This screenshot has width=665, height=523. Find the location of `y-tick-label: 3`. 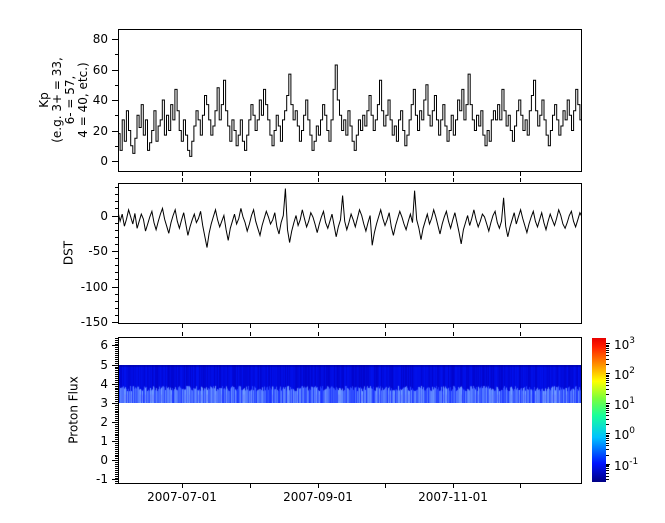

y-tick-label: 3 is located at coordinates (104, 402).